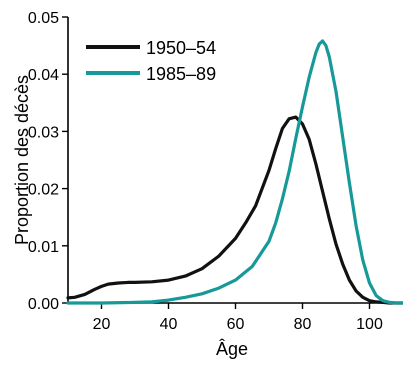 This screenshot has height=365, width=403. I want to click on legend: 1950–54 1985–89, so click(151, 61).